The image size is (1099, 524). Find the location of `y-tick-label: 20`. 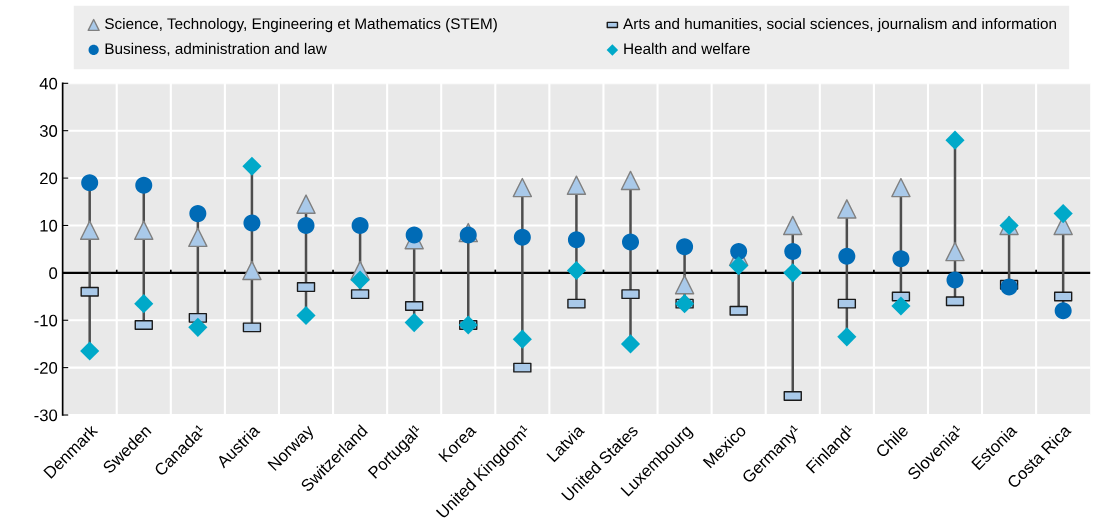

y-tick-label: 20 is located at coordinates (49, 178).